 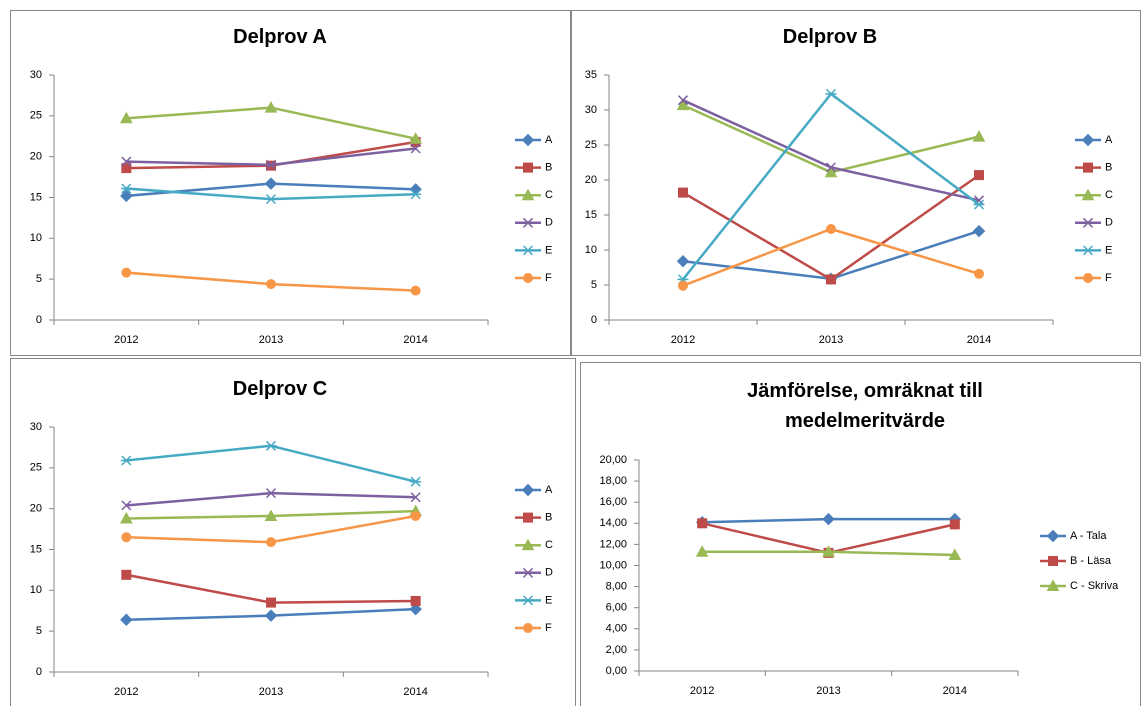 What do you see at coordinates (616, 650) in the screenshot?
I see `y-tick-label: 2,00` at bounding box center [616, 650].